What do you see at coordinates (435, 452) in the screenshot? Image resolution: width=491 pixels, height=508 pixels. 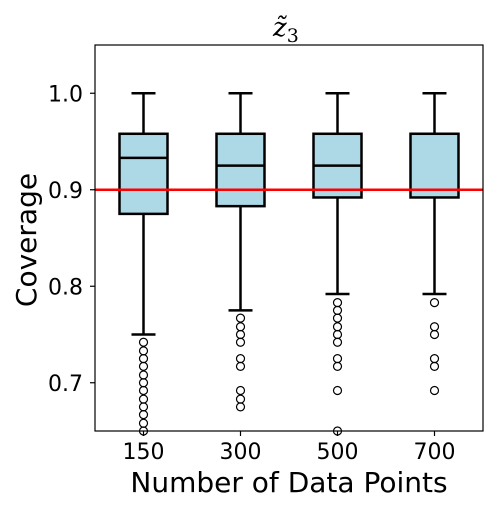 I see `x-tick-label: 700` at bounding box center [435, 452].